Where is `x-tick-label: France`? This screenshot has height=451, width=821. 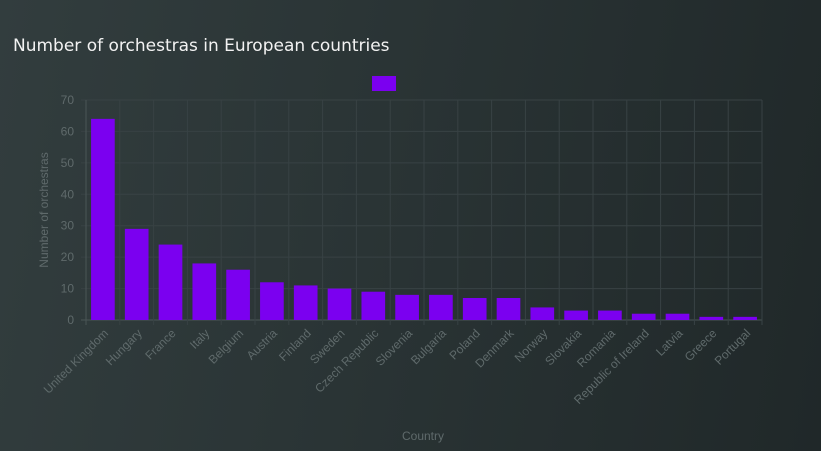 x-tick-label: France is located at coordinates (160, 344).